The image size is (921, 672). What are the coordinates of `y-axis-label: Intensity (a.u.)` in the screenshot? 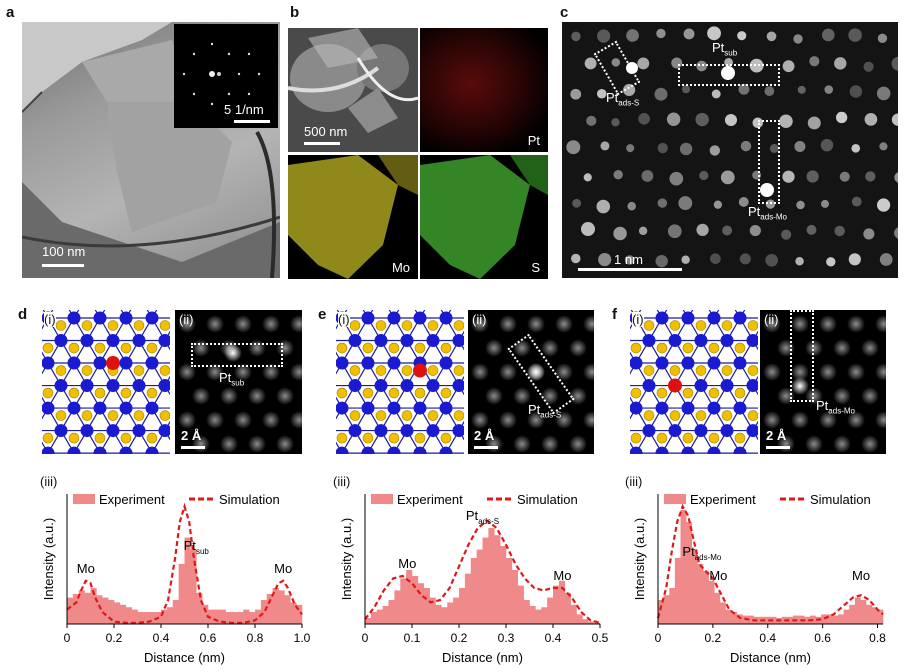 It's located at (639, 559).